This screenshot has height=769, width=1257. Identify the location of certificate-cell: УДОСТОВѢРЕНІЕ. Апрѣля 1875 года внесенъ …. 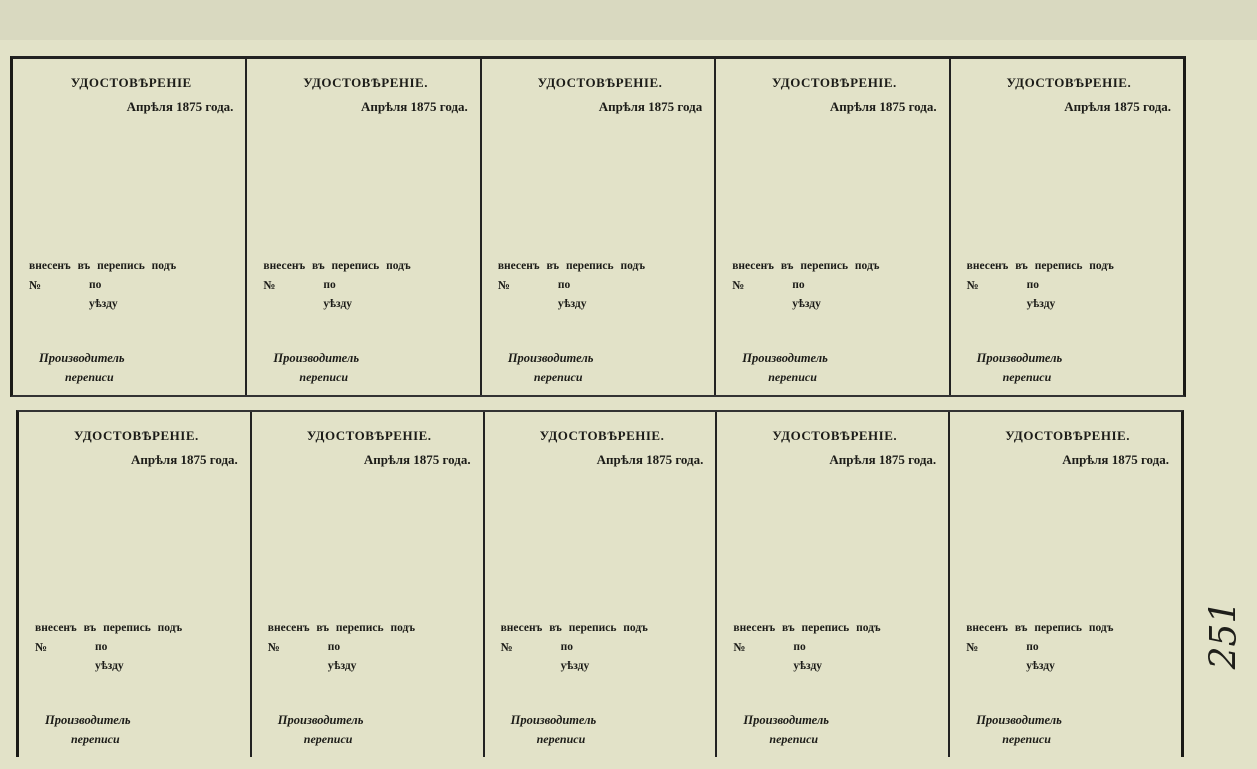
(599, 227).